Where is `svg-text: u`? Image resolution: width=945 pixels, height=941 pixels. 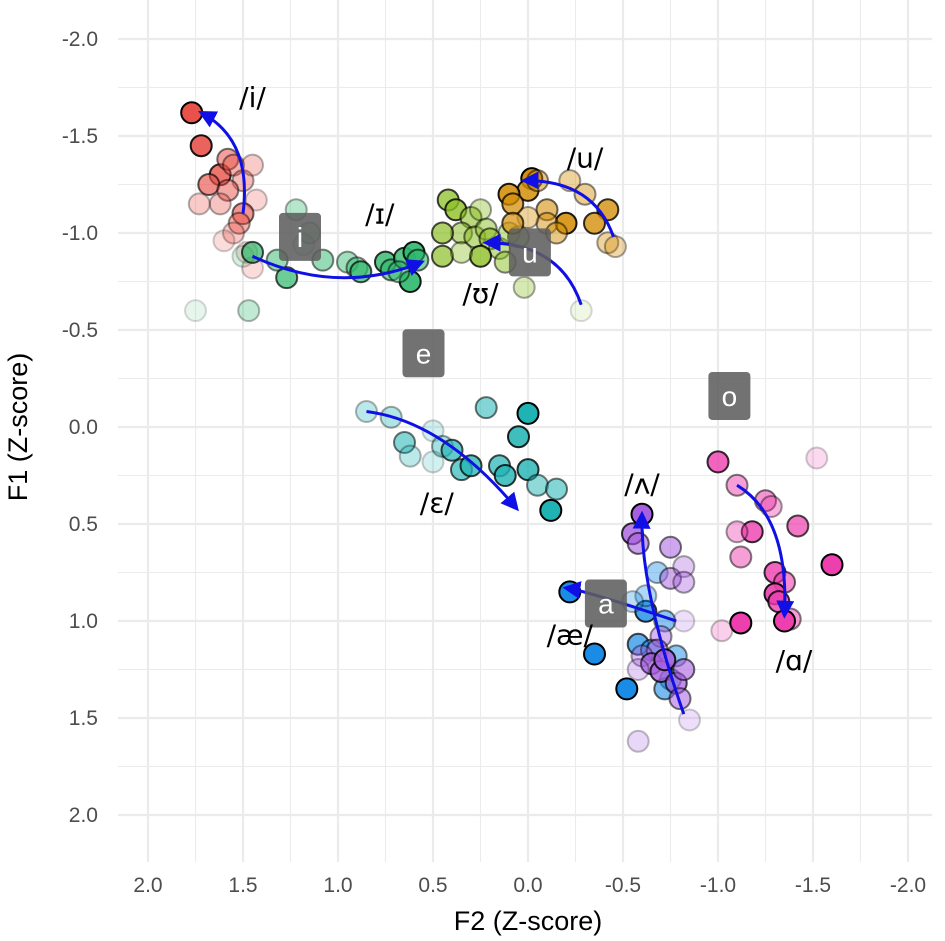
svg-text: u is located at coordinates (530, 252).